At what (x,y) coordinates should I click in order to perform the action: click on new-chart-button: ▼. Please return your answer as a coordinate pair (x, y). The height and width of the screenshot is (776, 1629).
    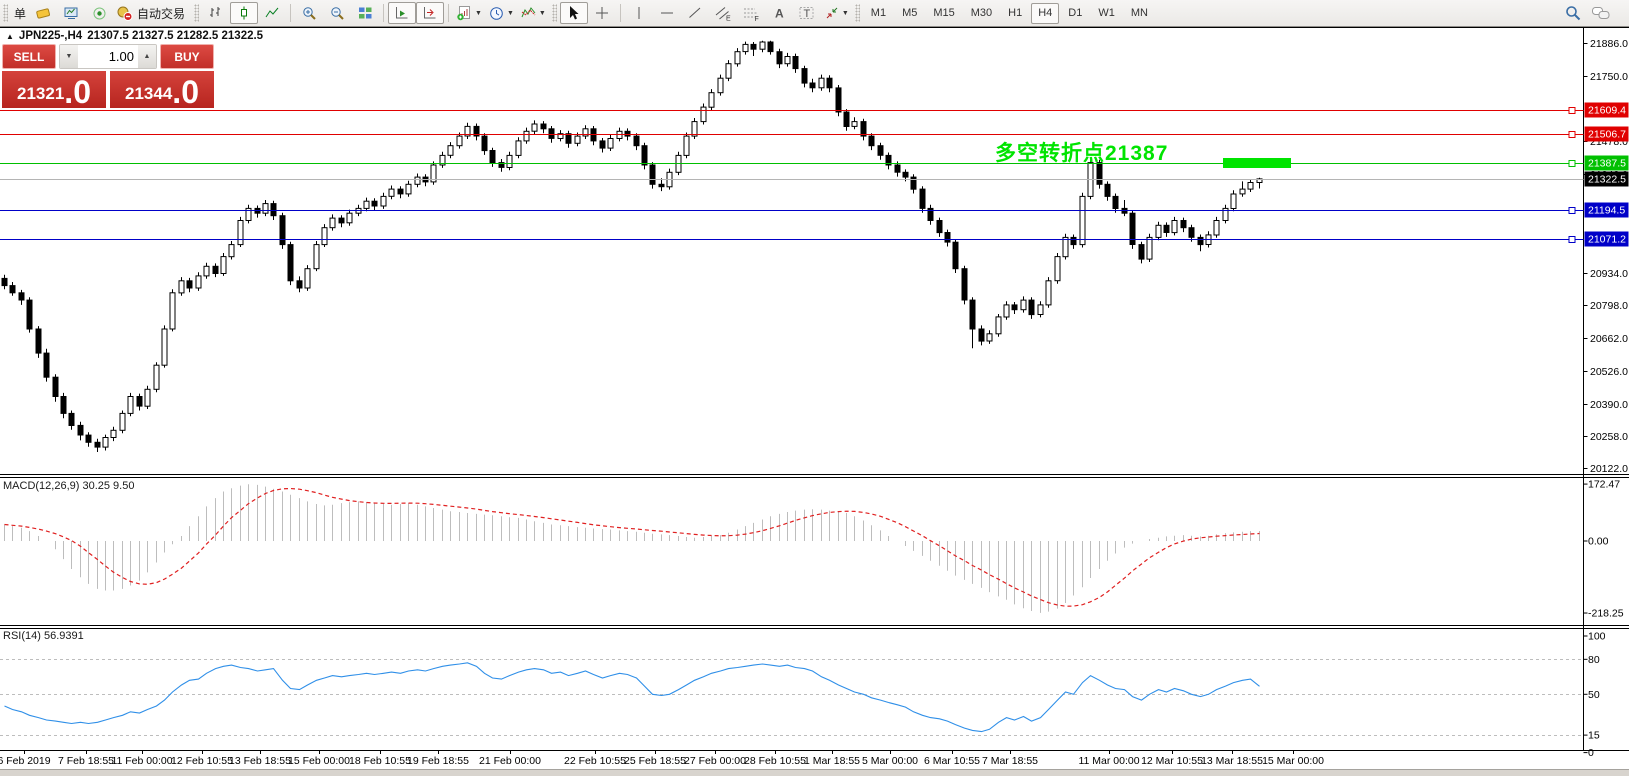
    Looking at the image, I should click on (469, 13).